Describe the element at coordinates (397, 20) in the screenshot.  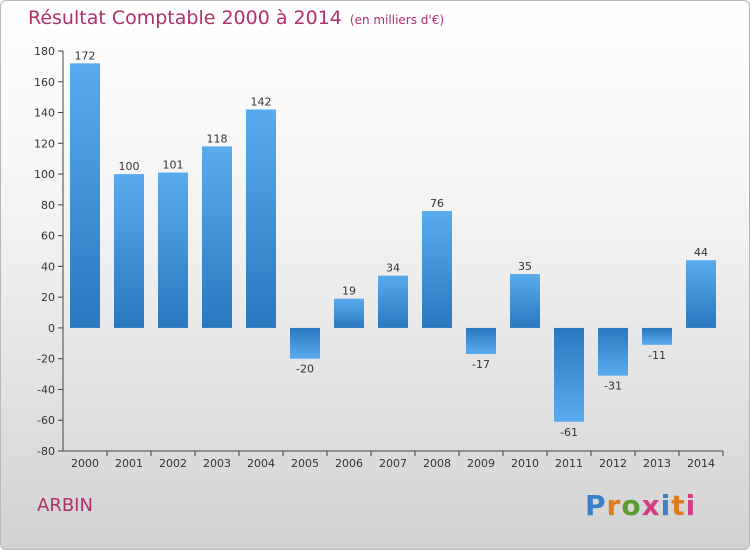
I see `chart-unit: (en milliers d'€)` at that location.